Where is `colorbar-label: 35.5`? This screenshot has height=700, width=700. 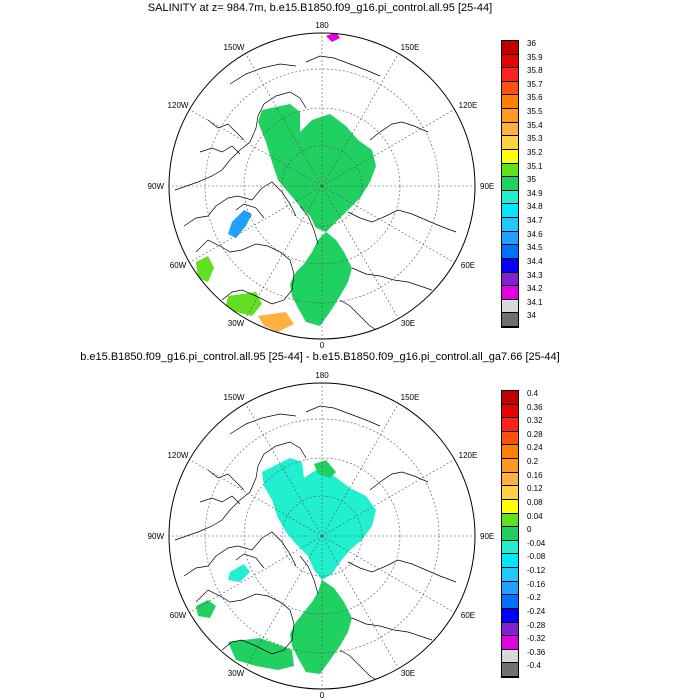
colorbar-label: 35.5 is located at coordinates (535, 112).